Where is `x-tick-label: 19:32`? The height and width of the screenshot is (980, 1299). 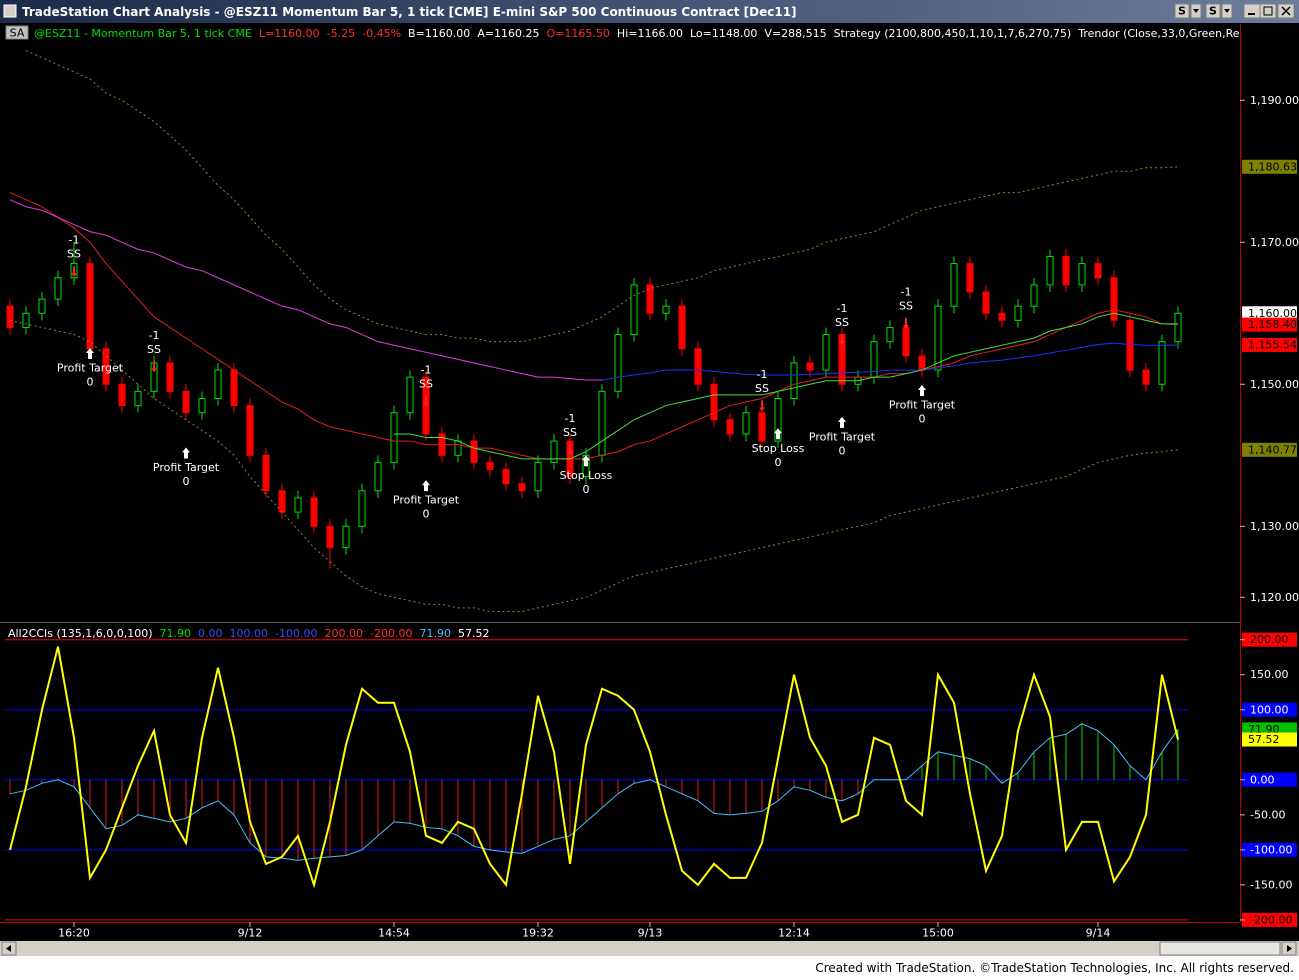 x-tick-label: 19:32 is located at coordinates (538, 933).